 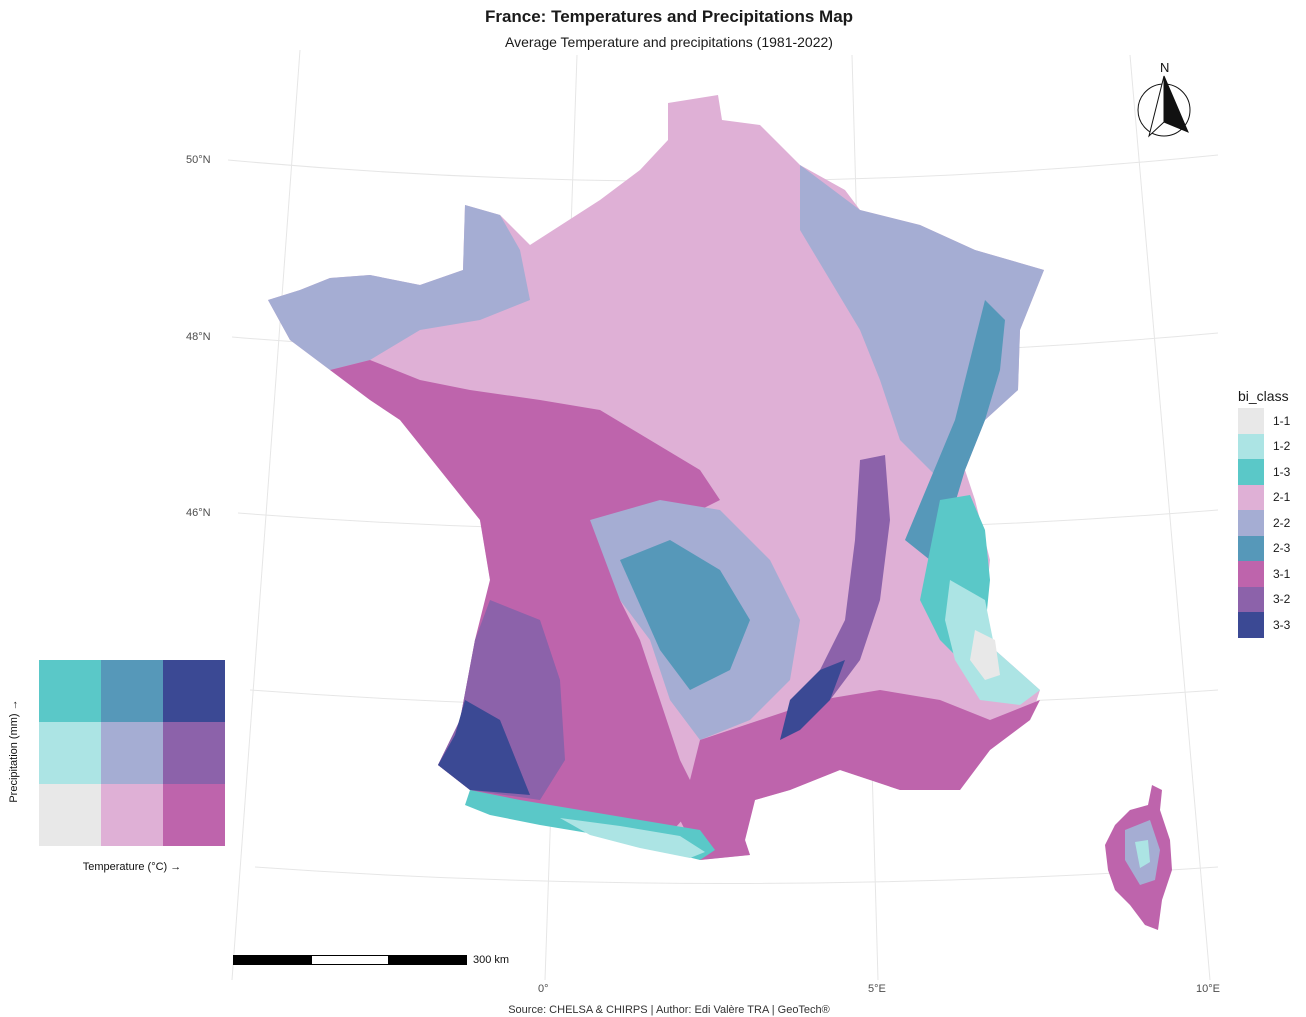 I want to click on scale-label: 300 km, so click(x=491, y=960).